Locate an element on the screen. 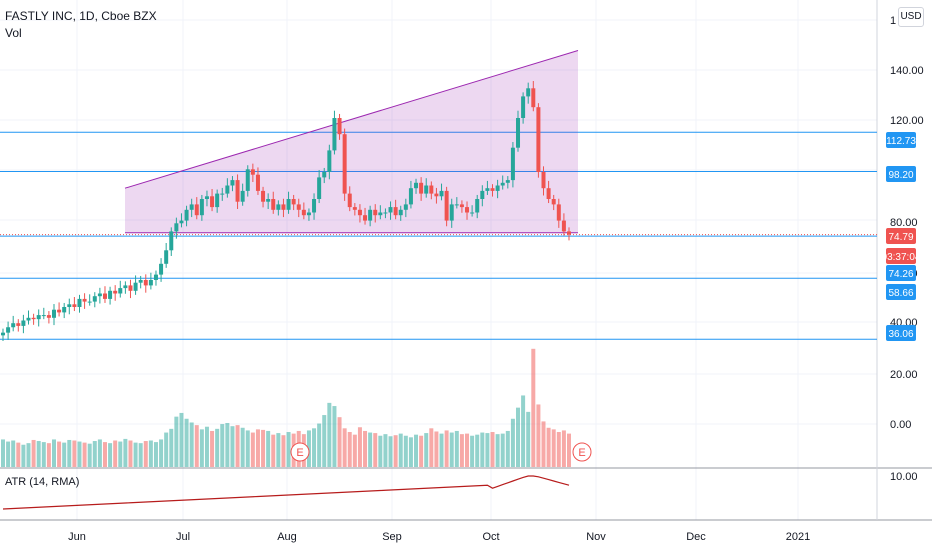 The height and width of the screenshot is (550, 932). volume-legend: Vol is located at coordinates (13, 33).